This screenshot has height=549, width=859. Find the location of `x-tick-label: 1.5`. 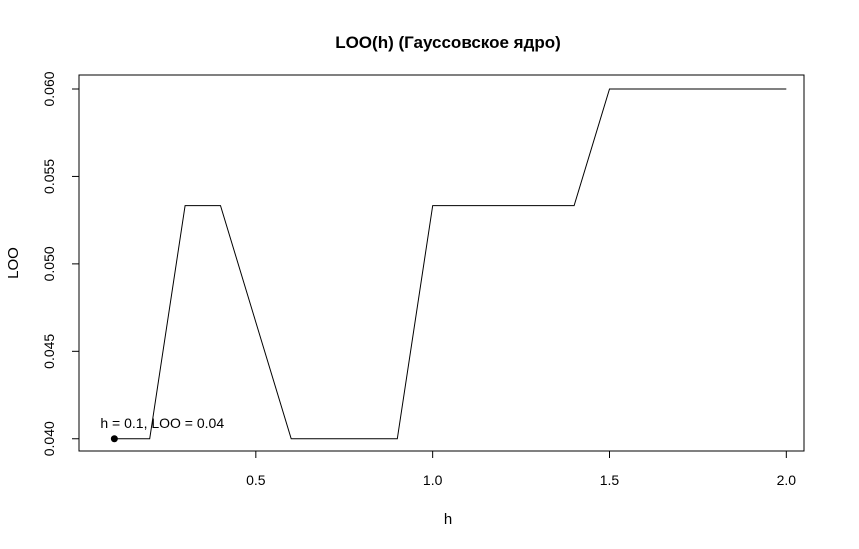

x-tick-label: 1.5 is located at coordinates (610, 480).